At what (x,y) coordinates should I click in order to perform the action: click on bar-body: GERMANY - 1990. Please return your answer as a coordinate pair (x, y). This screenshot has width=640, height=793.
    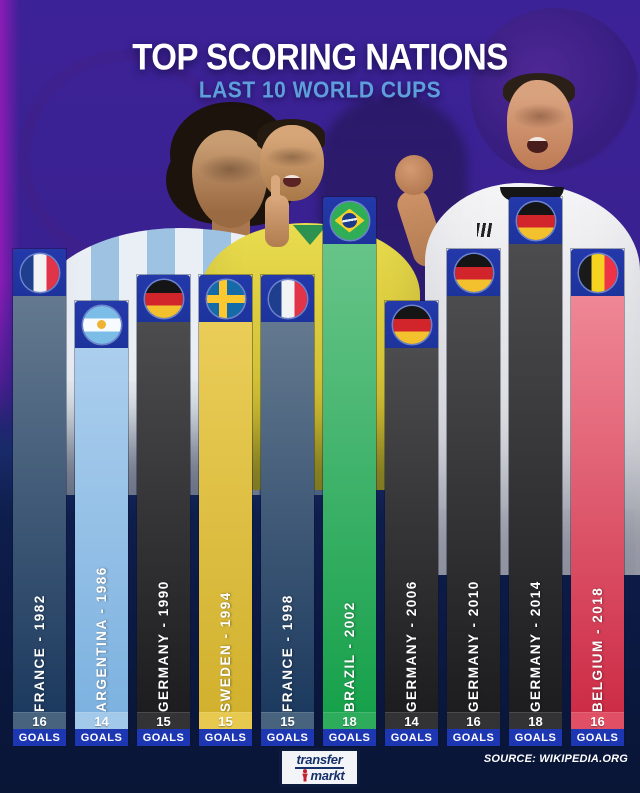
    Looking at the image, I should click on (163, 517).